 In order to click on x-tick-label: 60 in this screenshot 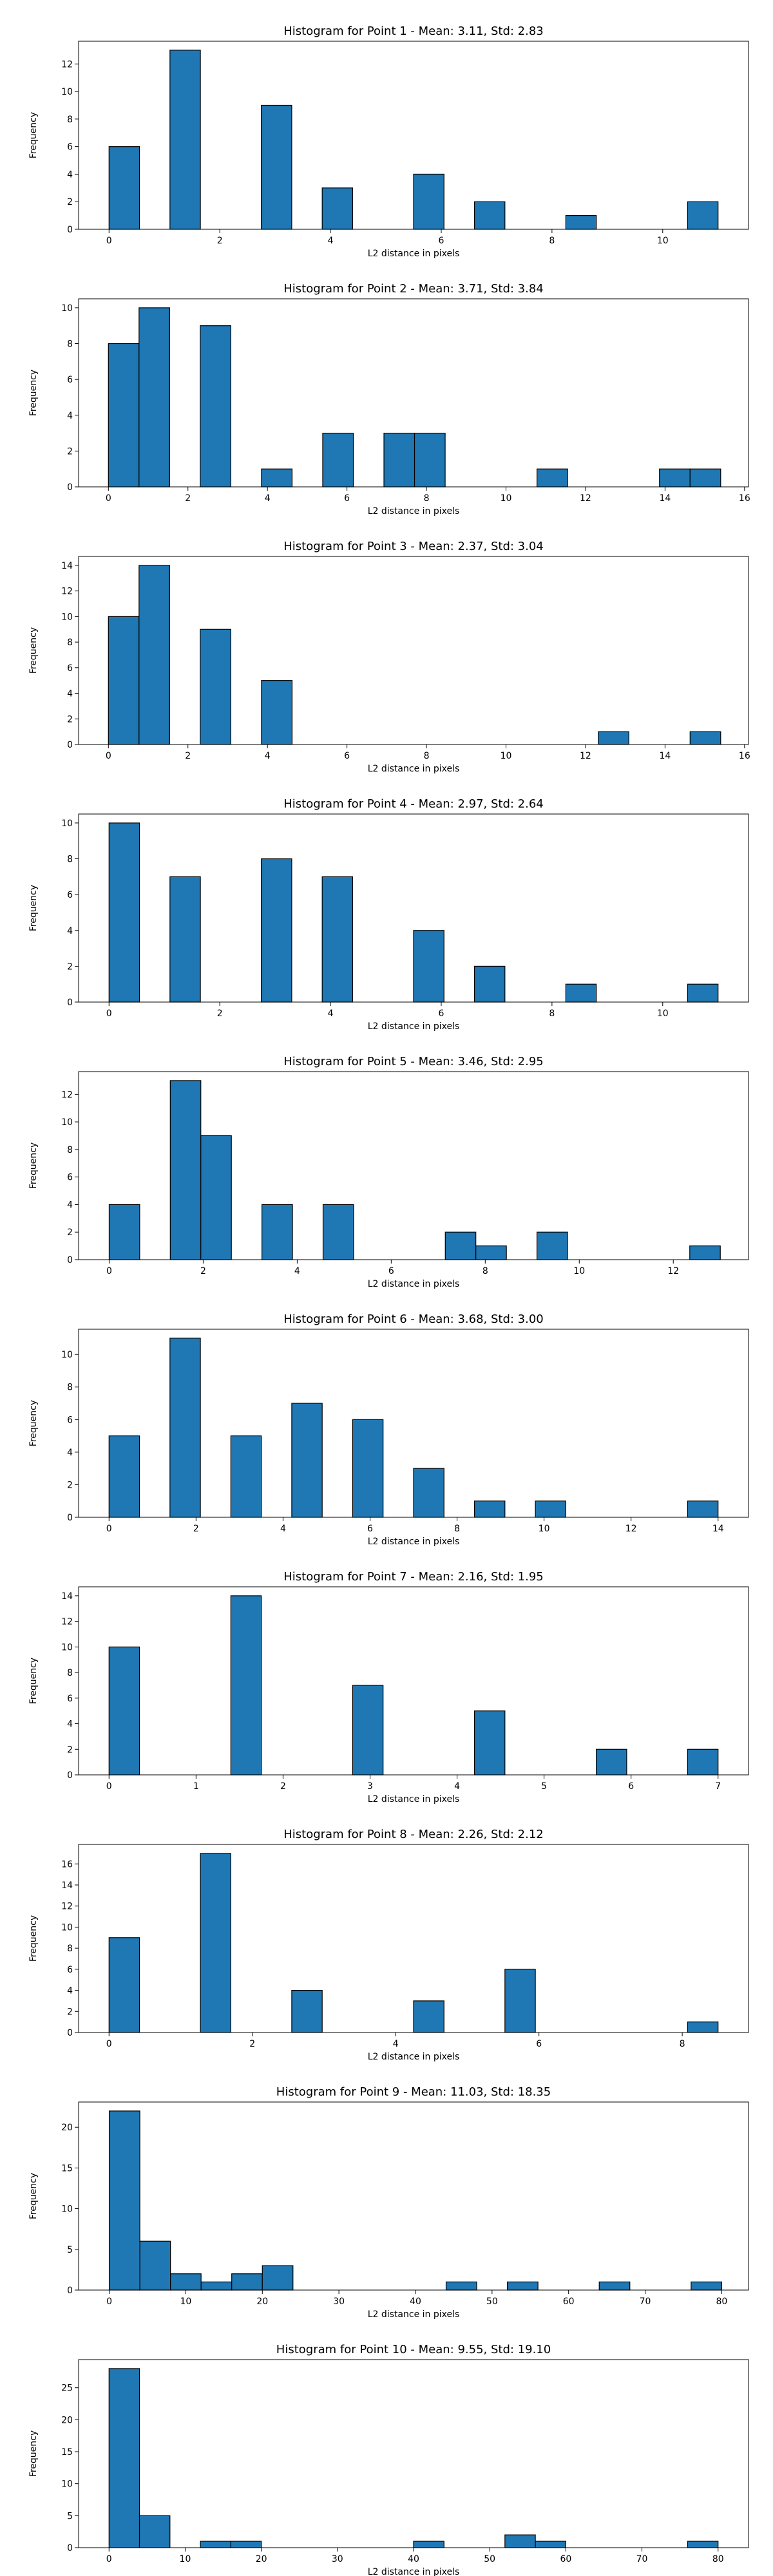, I will do `click(565, 2559)`.